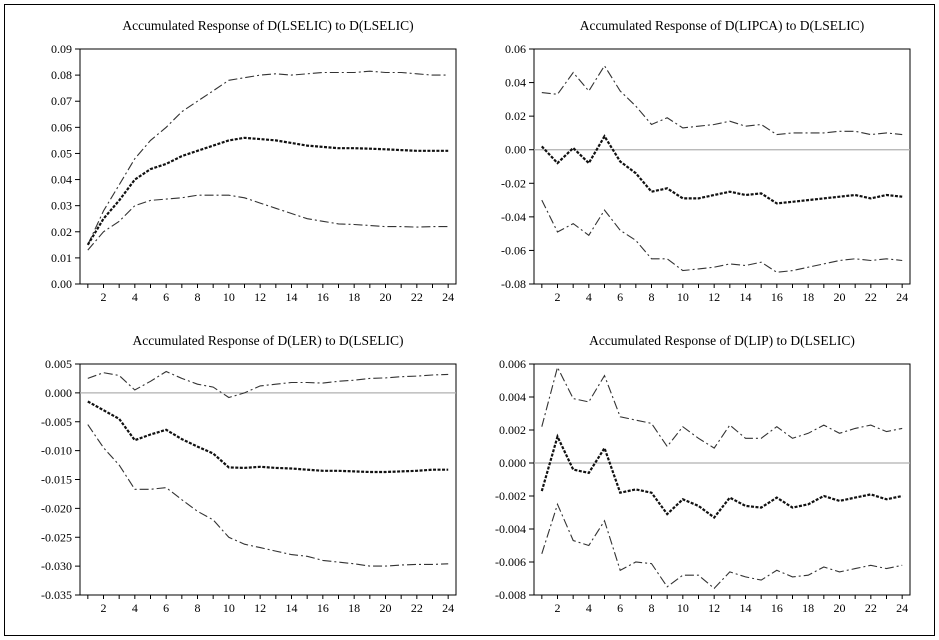  Describe the element at coordinates (510, 595) in the screenshot. I see `y-tick-label: -0.008` at that location.